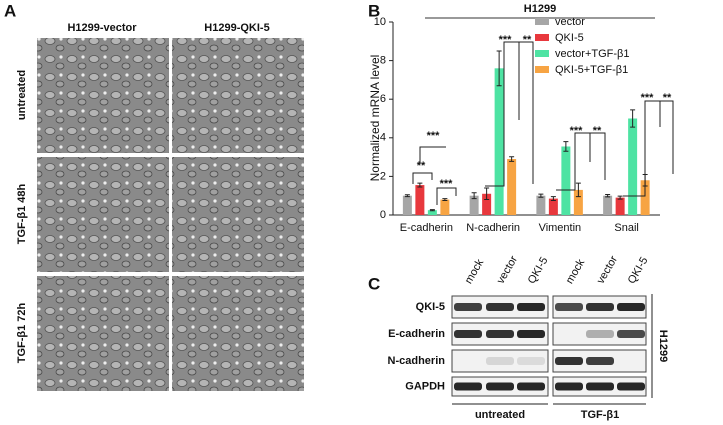 This screenshot has width=723, height=425. What do you see at coordinates (102, 28) in the screenshot?
I see `column-label: H1299-vector` at bounding box center [102, 28].